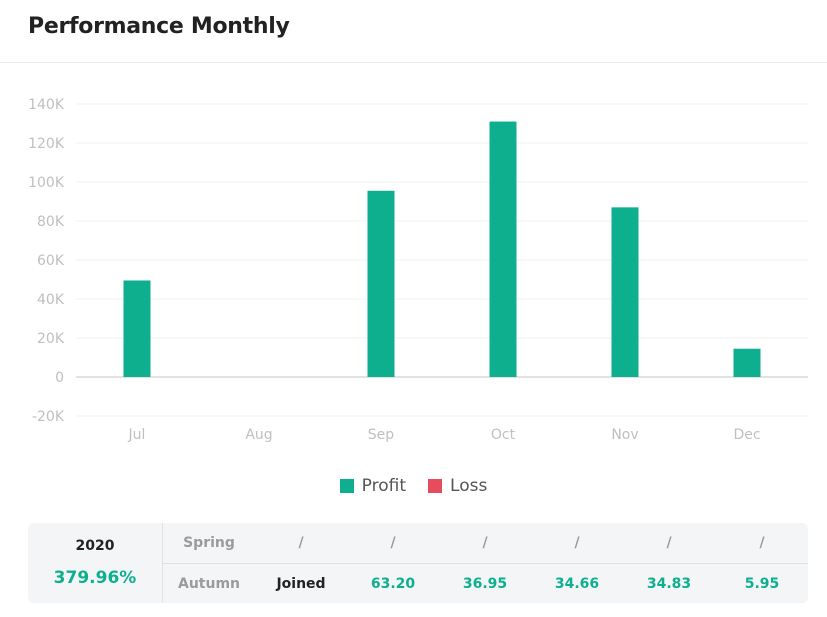 The height and width of the screenshot is (617, 827). I want to click on y-tick-label: 20K, so click(51, 339).